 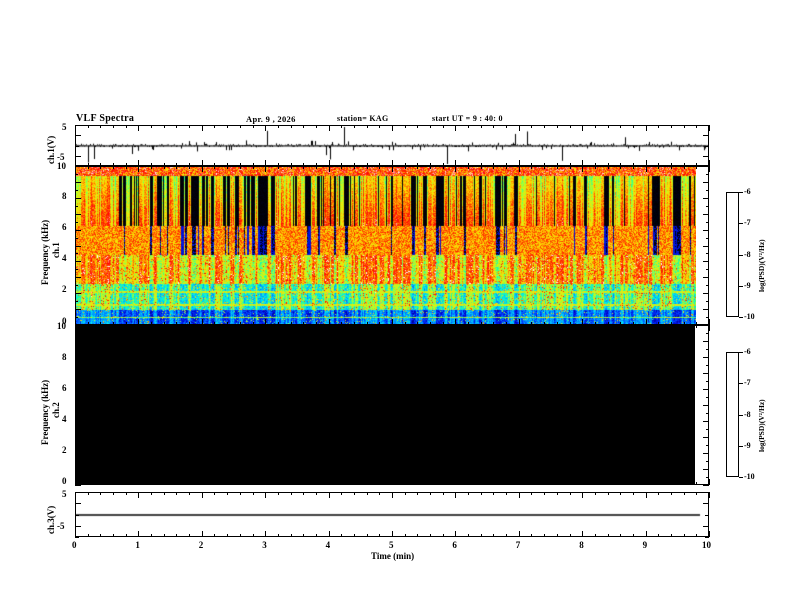 I want to click on ch1-spec-ytick-6: 6, so click(x=64, y=227).